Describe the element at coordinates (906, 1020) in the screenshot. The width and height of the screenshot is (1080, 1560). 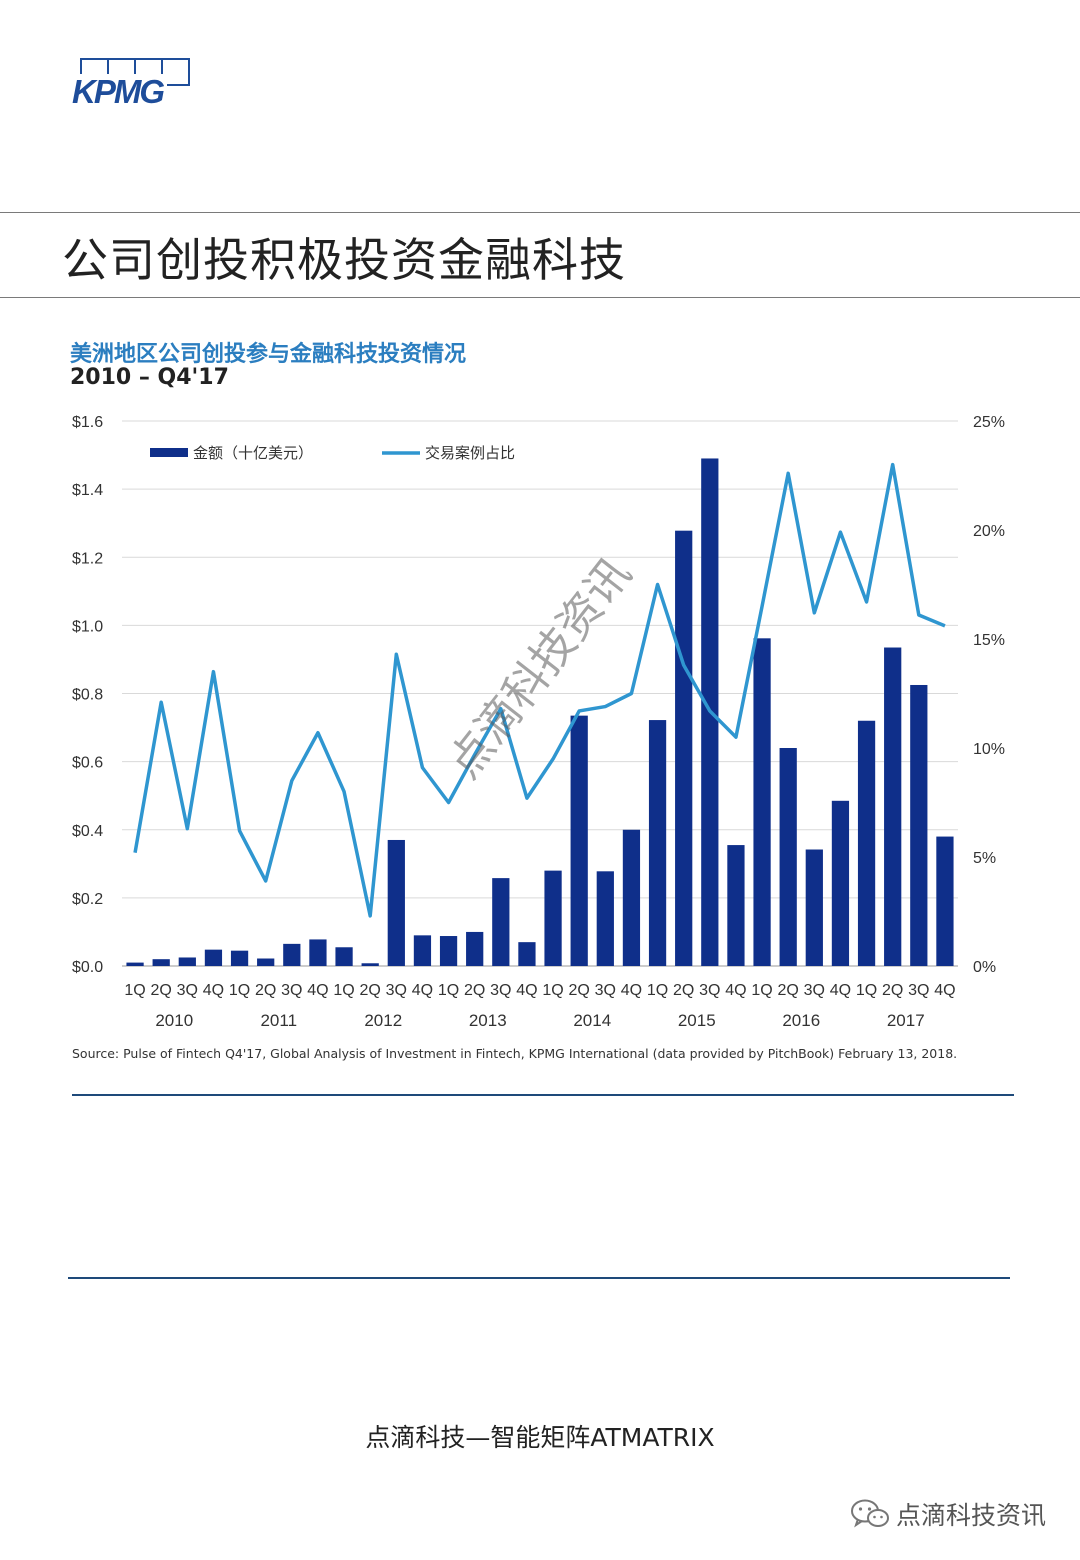
I see `year-label: 2017` at that location.